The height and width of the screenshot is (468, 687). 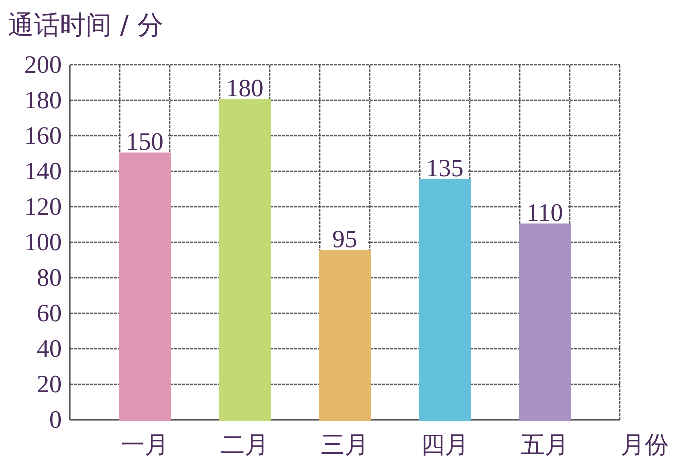 What do you see at coordinates (445, 445) in the screenshot?
I see `x-tick-label: 四月` at bounding box center [445, 445].